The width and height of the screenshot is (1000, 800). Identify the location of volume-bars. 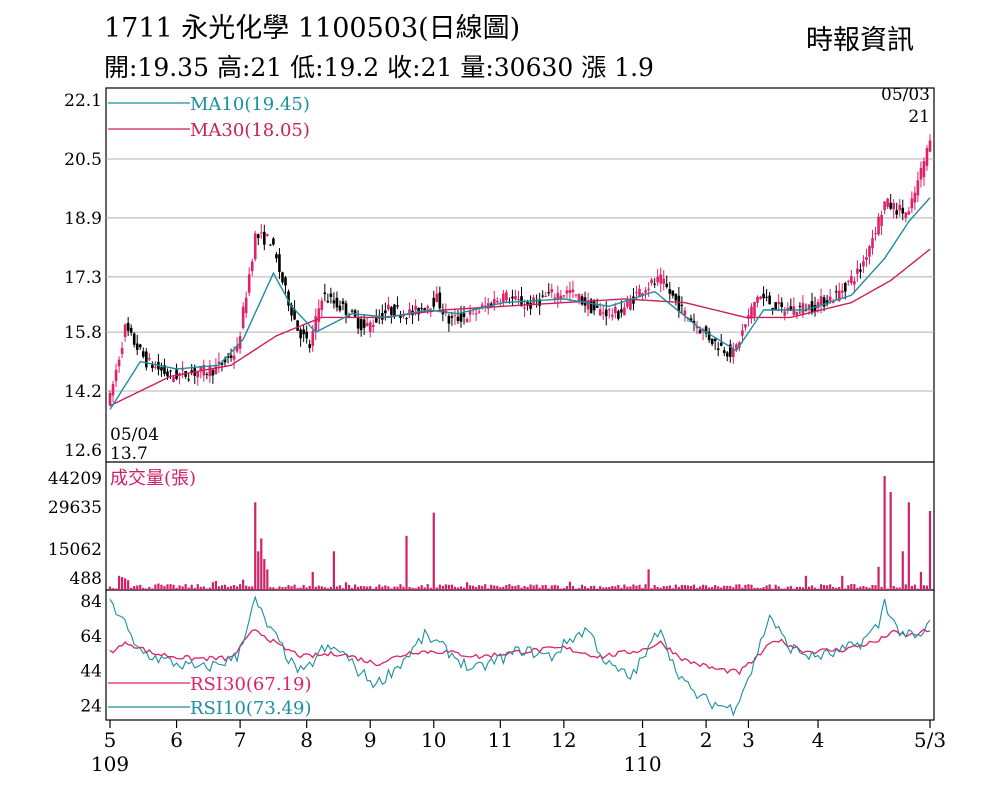
(520, 533).